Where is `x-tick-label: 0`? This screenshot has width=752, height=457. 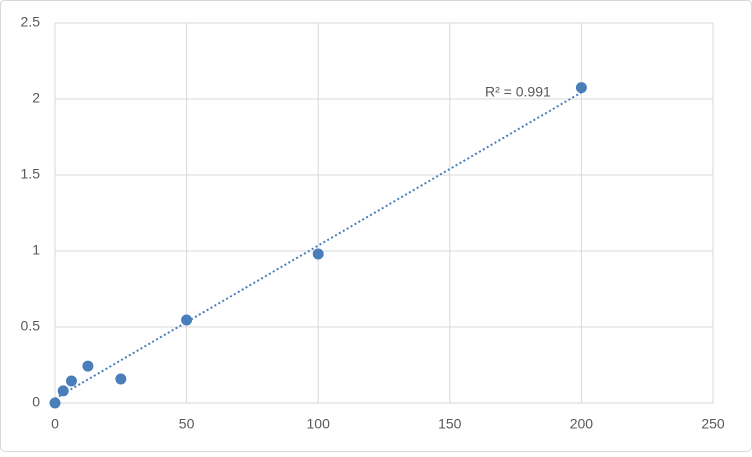
x-tick-label: 0 is located at coordinates (55, 424).